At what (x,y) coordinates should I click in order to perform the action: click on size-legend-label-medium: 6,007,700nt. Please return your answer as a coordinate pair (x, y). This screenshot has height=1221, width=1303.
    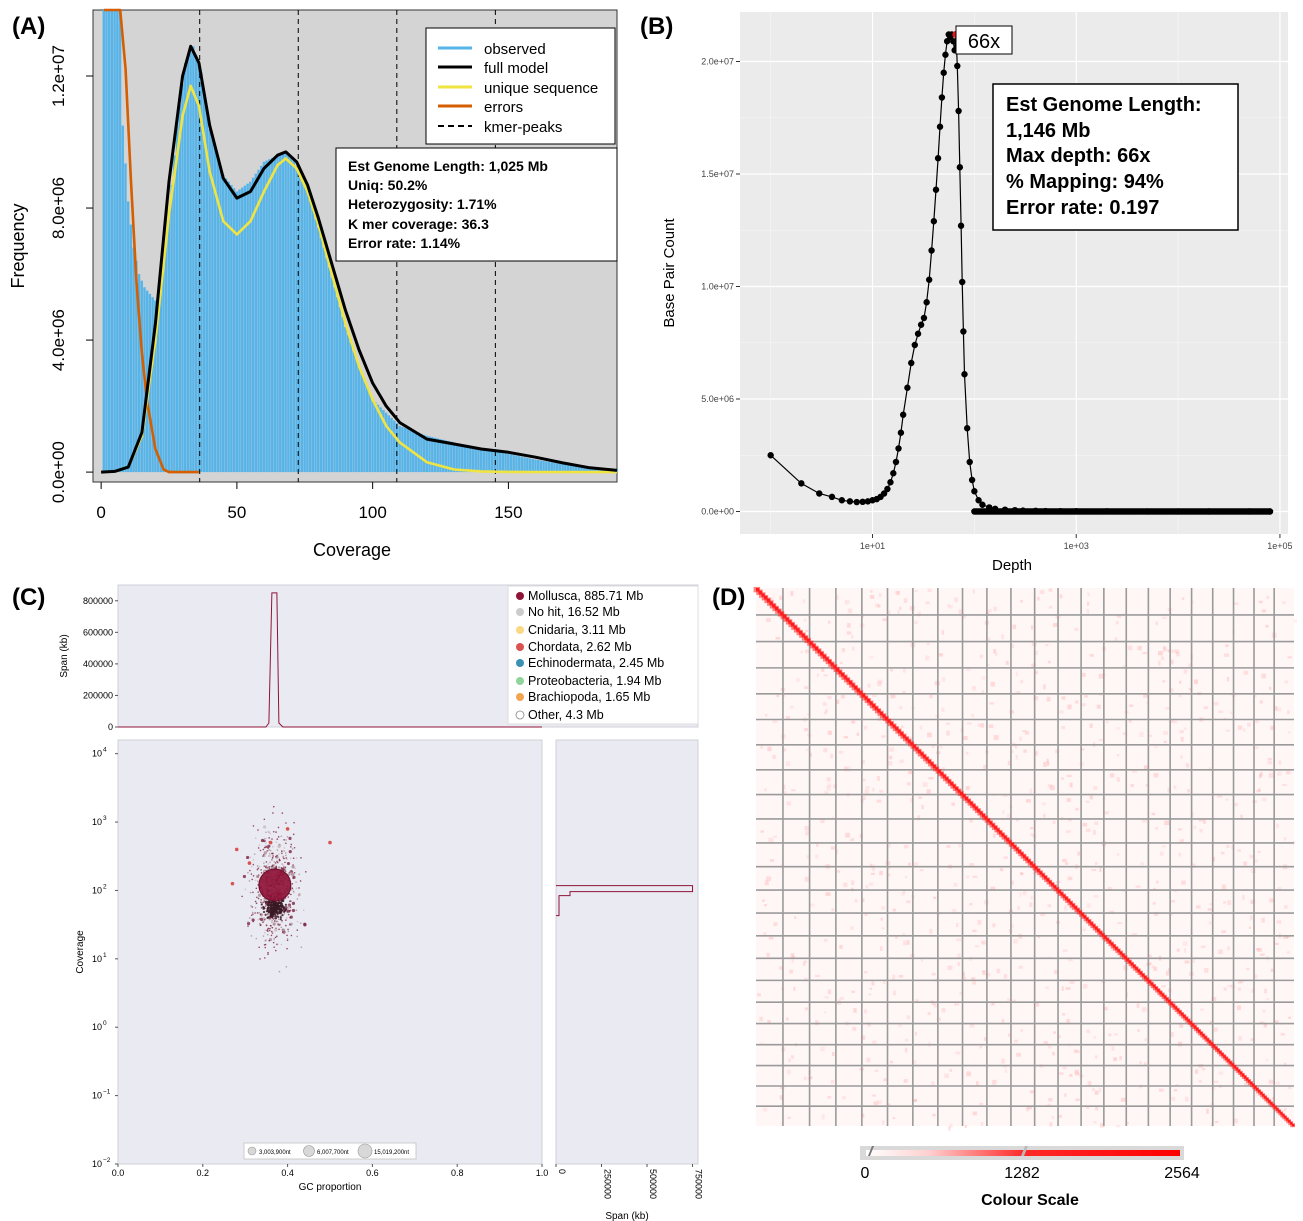
    Looking at the image, I should click on (333, 1153).